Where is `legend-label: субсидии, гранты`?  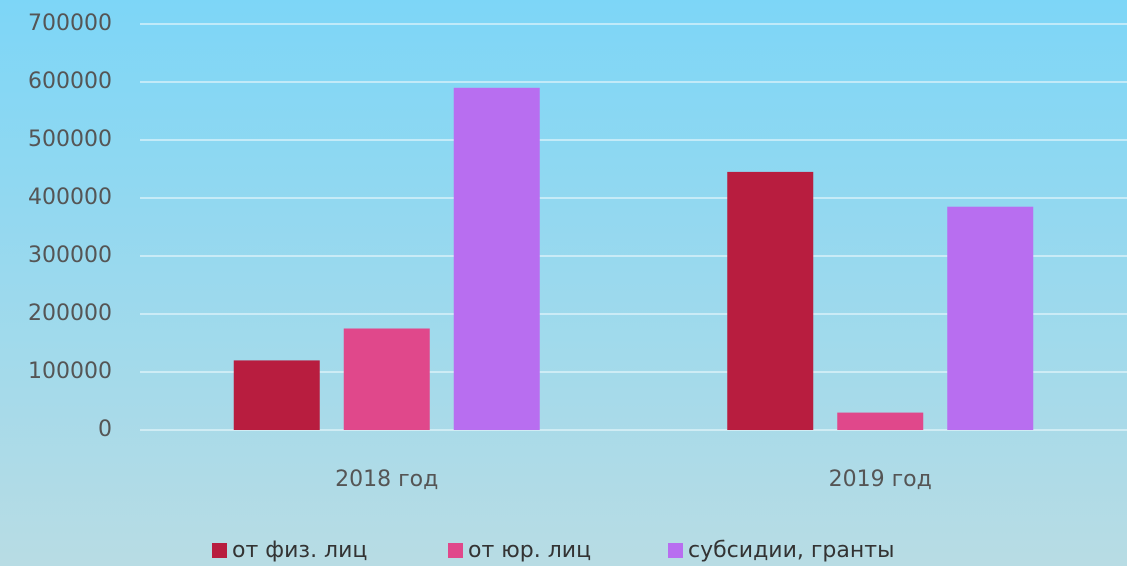
legend-label: субсидии, гранты is located at coordinates (791, 550).